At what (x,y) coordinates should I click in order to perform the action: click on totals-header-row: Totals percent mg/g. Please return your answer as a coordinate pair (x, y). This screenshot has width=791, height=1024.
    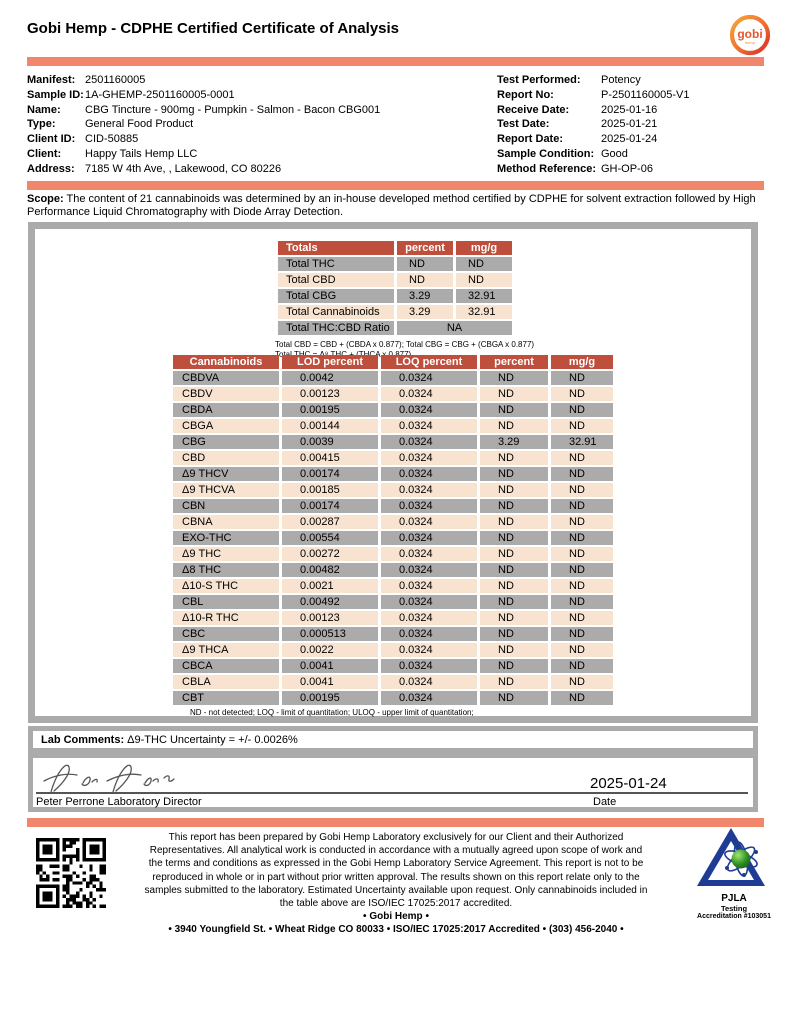
    Looking at the image, I should click on (395, 248).